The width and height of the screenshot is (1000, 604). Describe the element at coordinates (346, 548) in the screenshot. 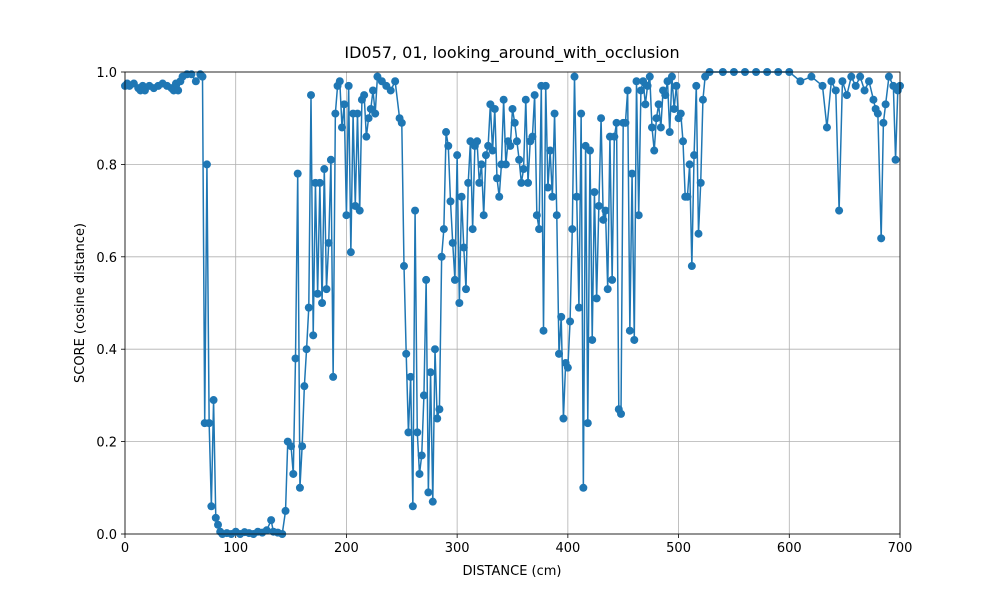

I see `x-tick-label: 200` at that location.